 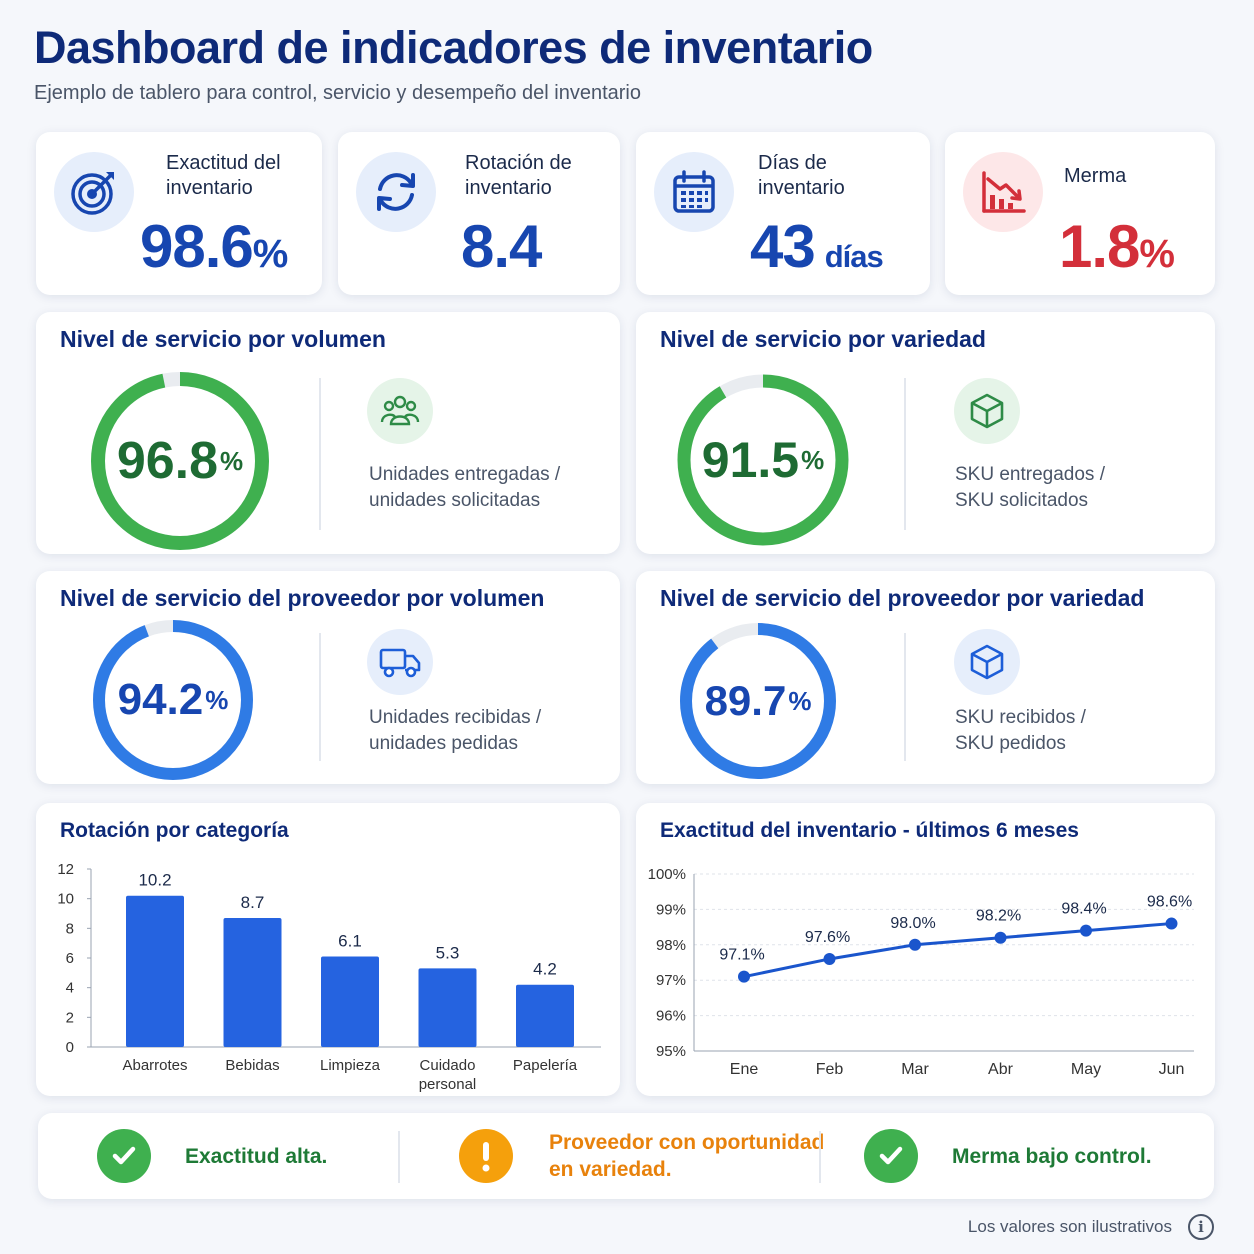 I want to click on x-tick-label: Papelería, so click(x=545, y=1065).